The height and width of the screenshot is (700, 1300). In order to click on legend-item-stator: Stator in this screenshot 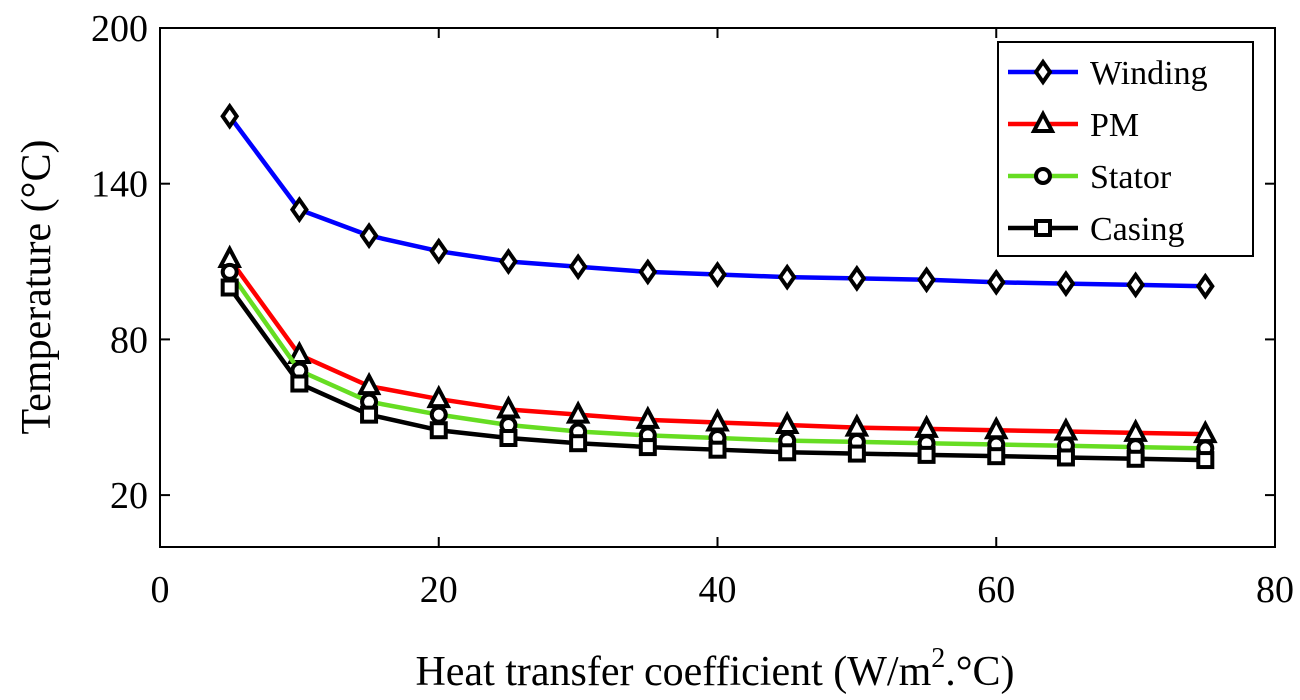, I will do `click(1090, 177)`.